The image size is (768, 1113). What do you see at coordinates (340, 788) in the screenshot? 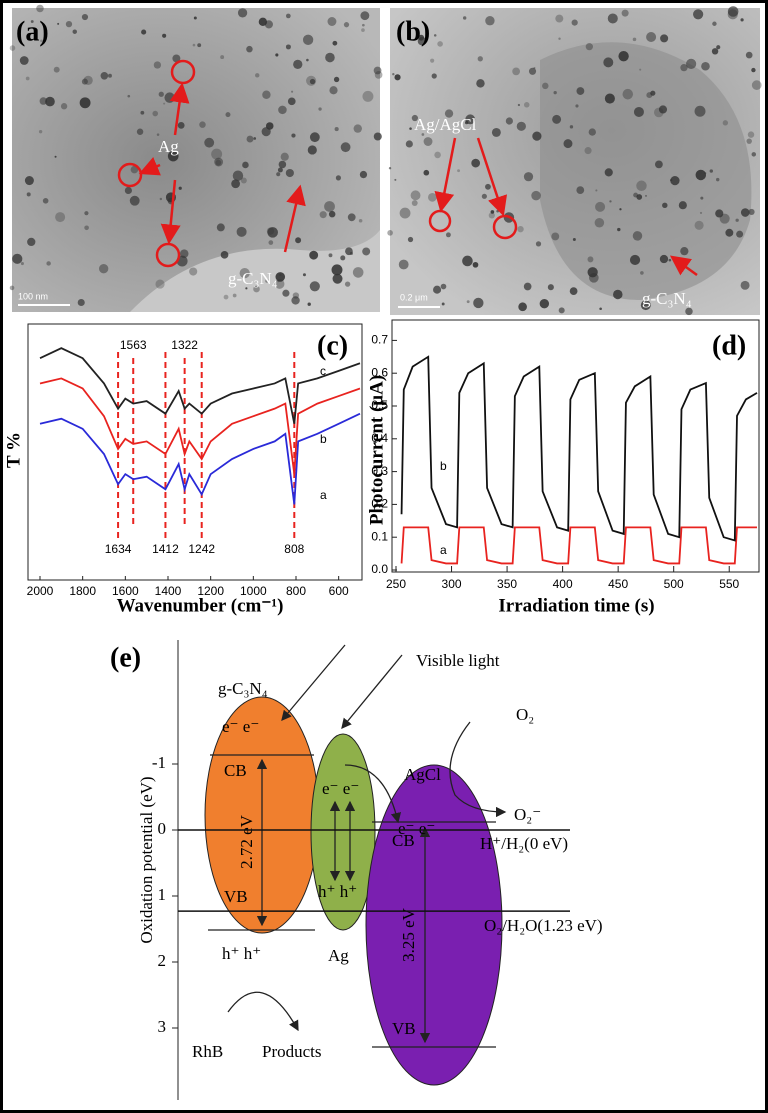
I see `label: e⁻ e⁻` at bounding box center [340, 788].